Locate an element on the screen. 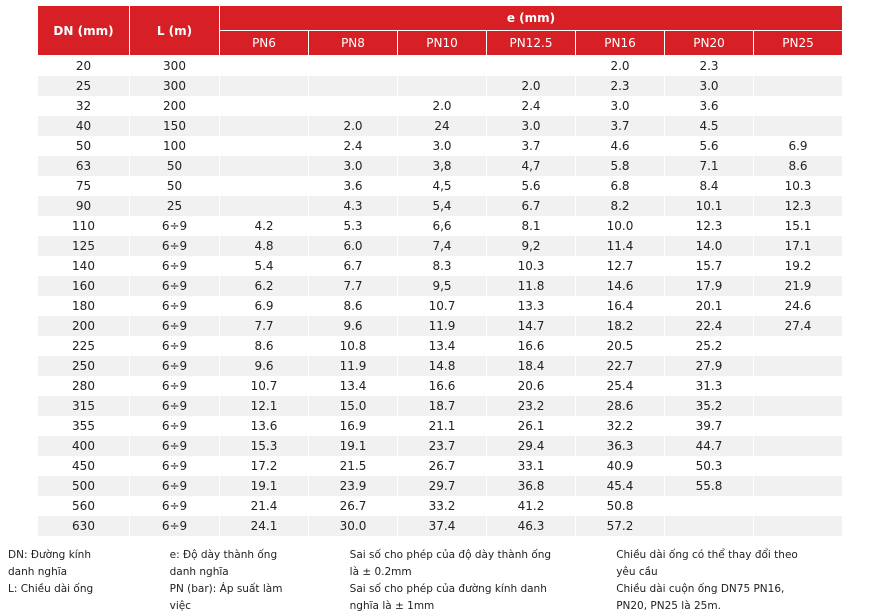 This screenshot has height=615, width=876. table-cell: 5.4 is located at coordinates (264, 266).